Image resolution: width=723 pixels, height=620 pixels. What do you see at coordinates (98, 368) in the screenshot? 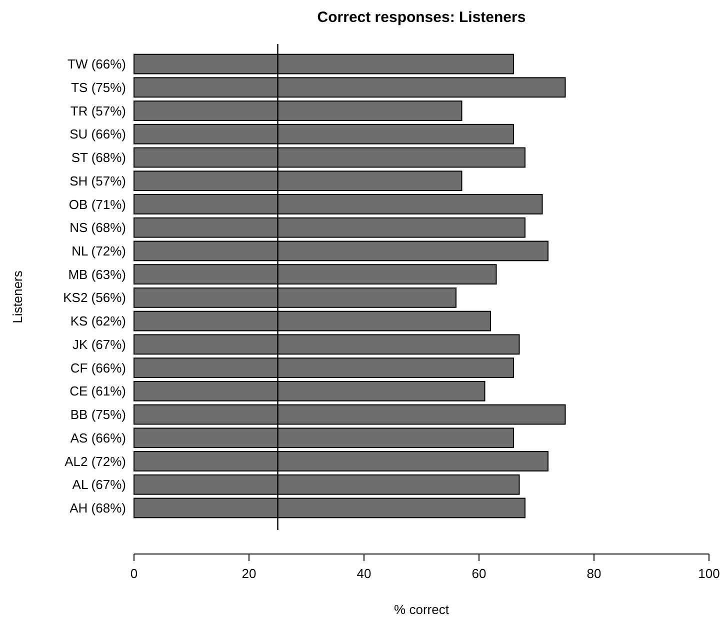
I see `y-tick-label: CF (66%)` at bounding box center [98, 368].